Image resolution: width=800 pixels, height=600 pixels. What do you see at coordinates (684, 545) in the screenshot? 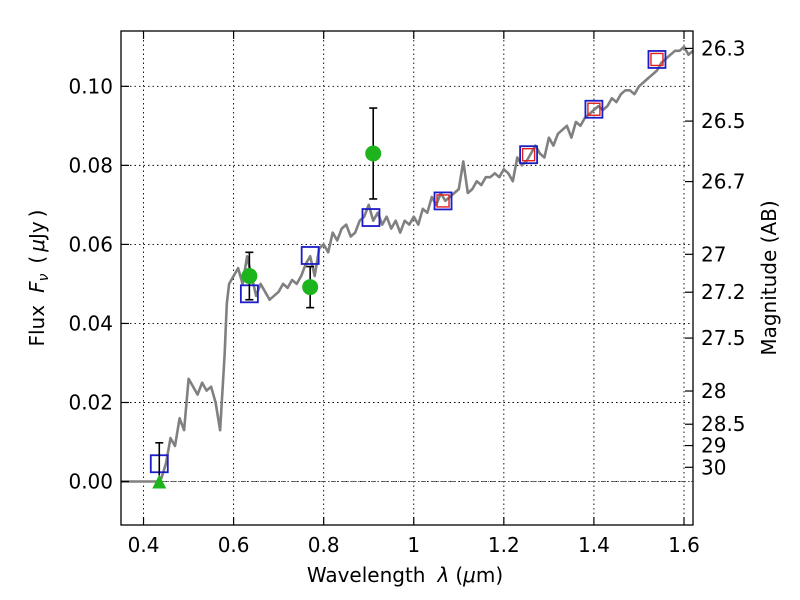
I see `x-tick-label: 1.6` at bounding box center [684, 545].